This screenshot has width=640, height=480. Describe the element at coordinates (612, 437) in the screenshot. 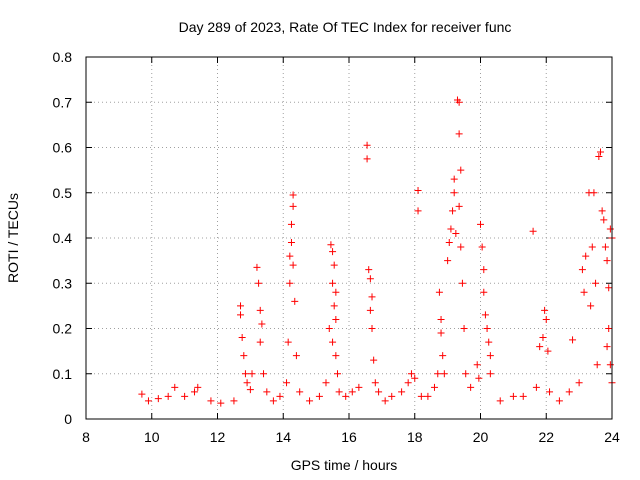

I see `x-tick-label: 24` at that location.